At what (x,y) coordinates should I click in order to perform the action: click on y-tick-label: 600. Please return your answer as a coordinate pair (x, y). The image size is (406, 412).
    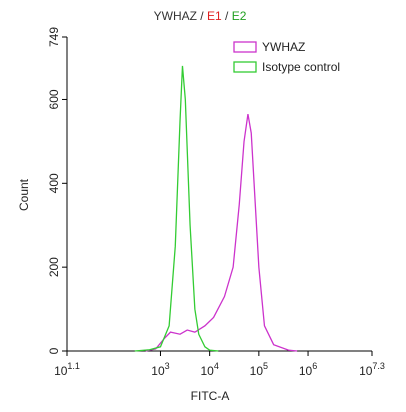
    Looking at the image, I should click on (54, 99).